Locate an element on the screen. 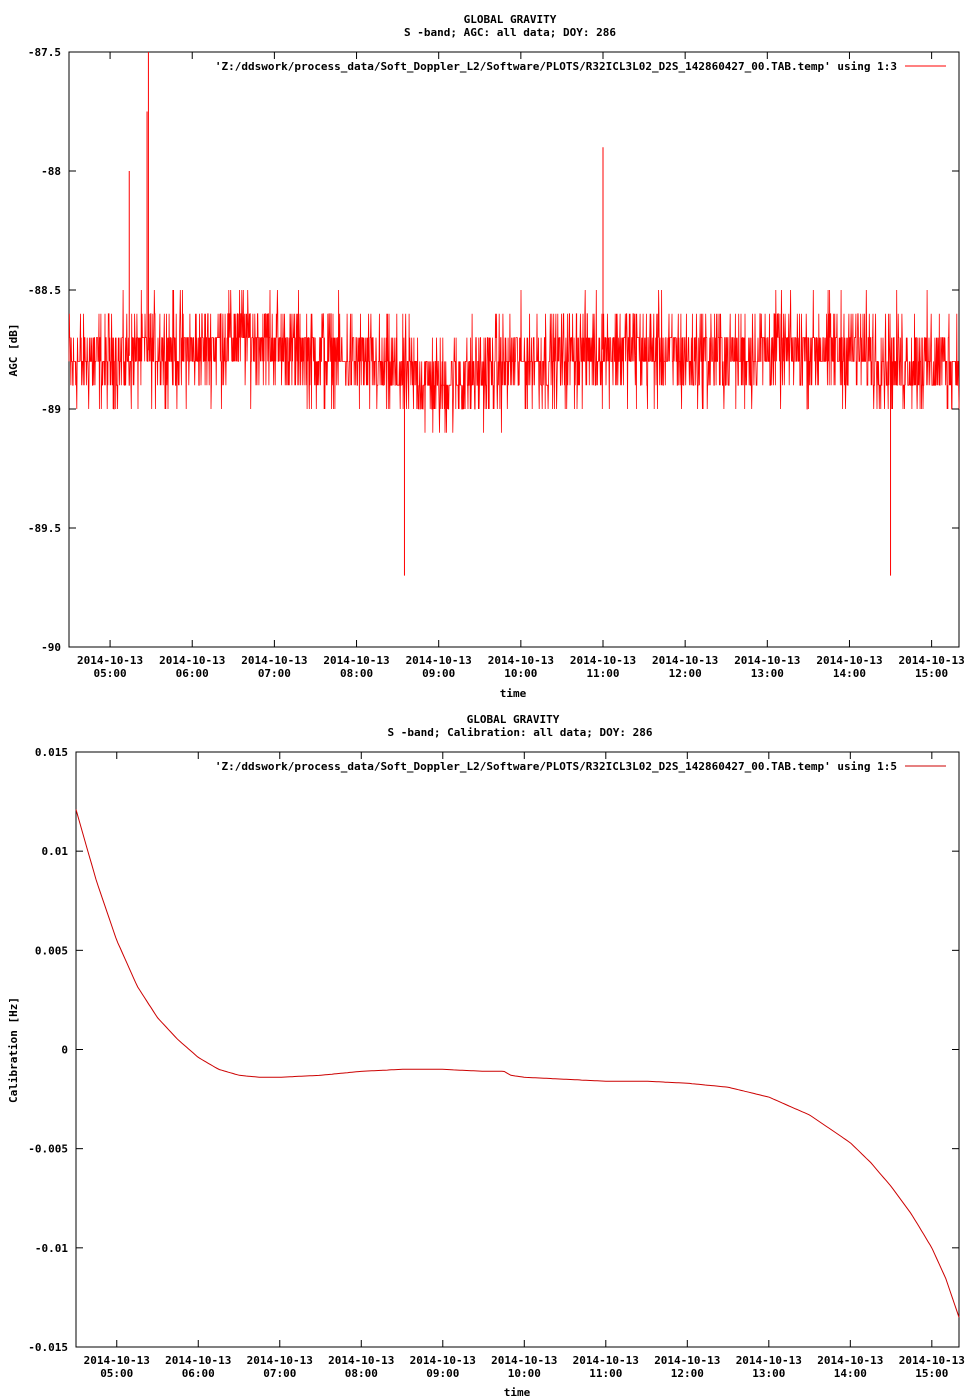 The height and width of the screenshot is (1400, 980). calibration-y-axis-label: Calibration [Hz] is located at coordinates (13, 1050).